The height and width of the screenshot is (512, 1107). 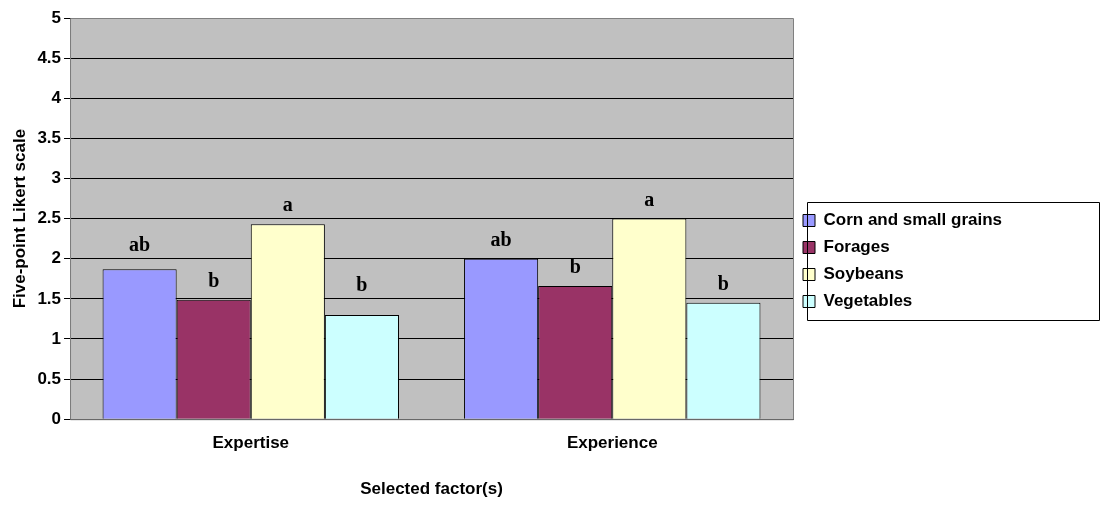 What do you see at coordinates (56, 178) in the screenshot?
I see `y-tick-label: 3` at bounding box center [56, 178].